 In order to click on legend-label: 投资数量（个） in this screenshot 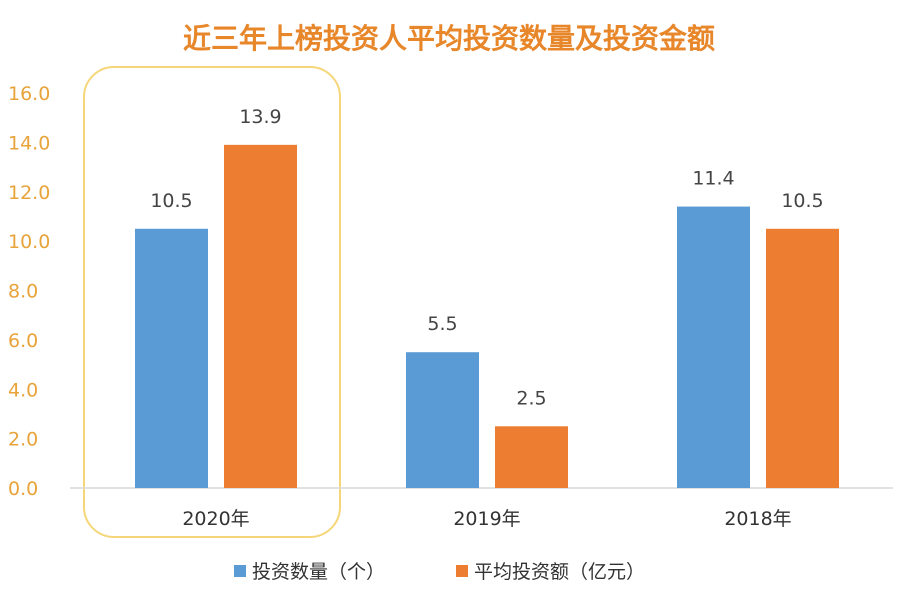, I will do `click(318, 572)`.